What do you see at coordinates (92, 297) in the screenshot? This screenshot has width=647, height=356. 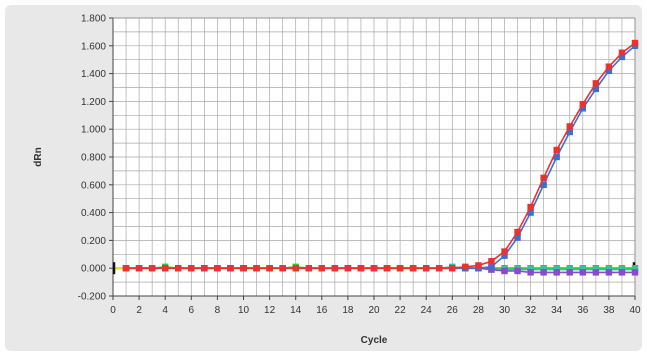 I see `y-tick-label: -0.200` at bounding box center [92, 297].